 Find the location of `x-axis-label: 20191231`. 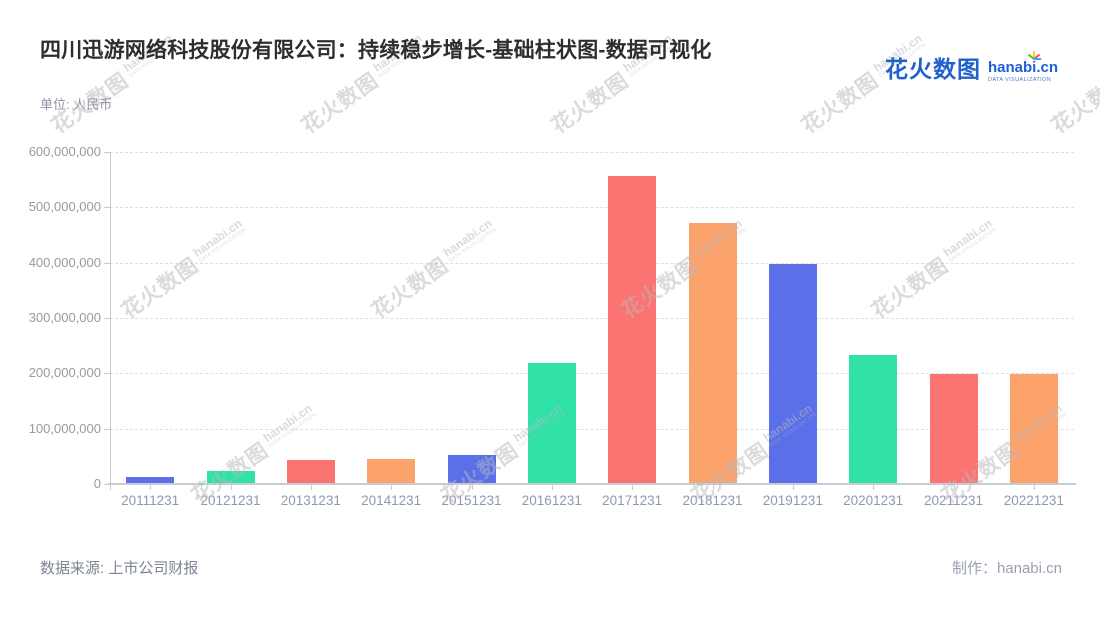

x-axis-label: 20191231 is located at coordinates (792, 500).